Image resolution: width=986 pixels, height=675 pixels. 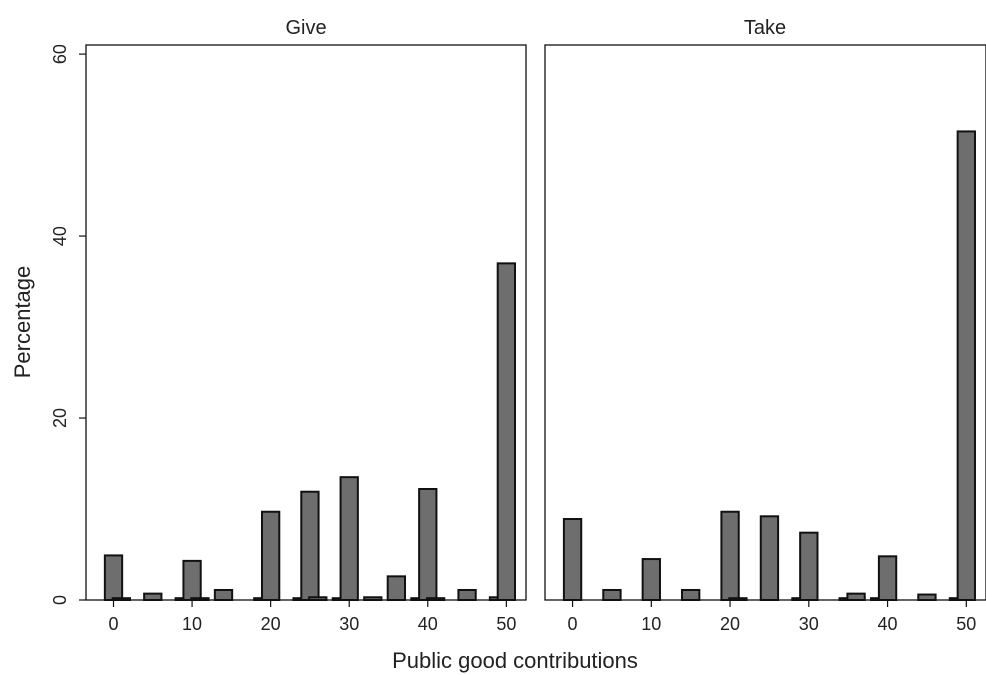 What do you see at coordinates (271, 624) in the screenshot?
I see `x-tick-label-give-20: 20` at bounding box center [271, 624].